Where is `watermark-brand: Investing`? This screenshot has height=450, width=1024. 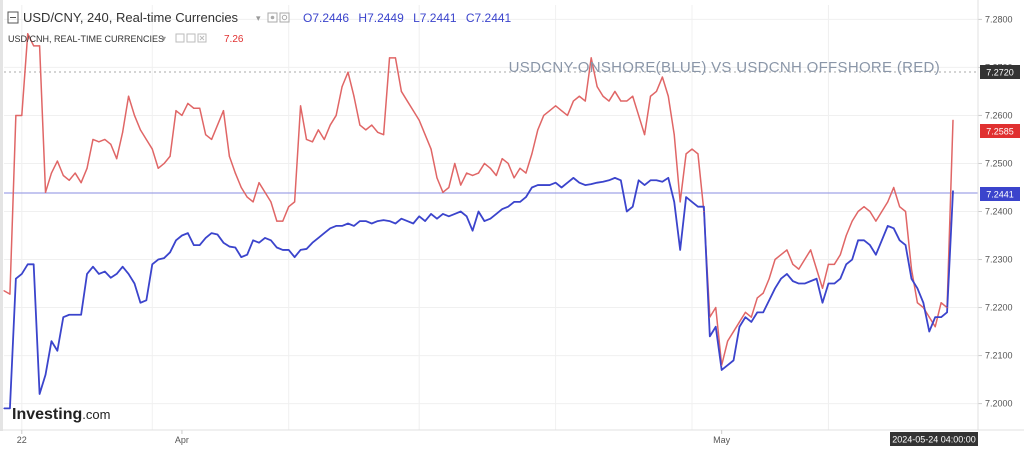 watermark-brand: Investing is located at coordinates (47, 414).